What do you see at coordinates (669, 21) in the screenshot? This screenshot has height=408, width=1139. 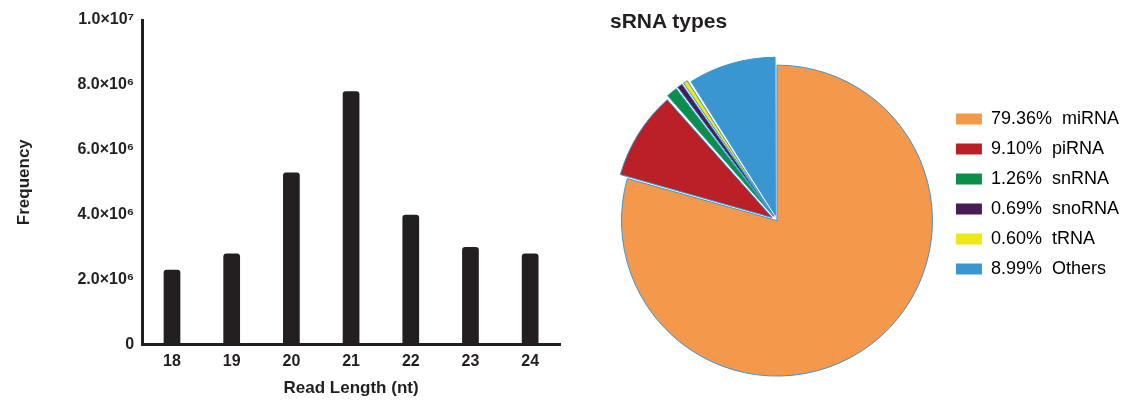 I see `chart-title: sRNA types` at bounding box center [669, 21].